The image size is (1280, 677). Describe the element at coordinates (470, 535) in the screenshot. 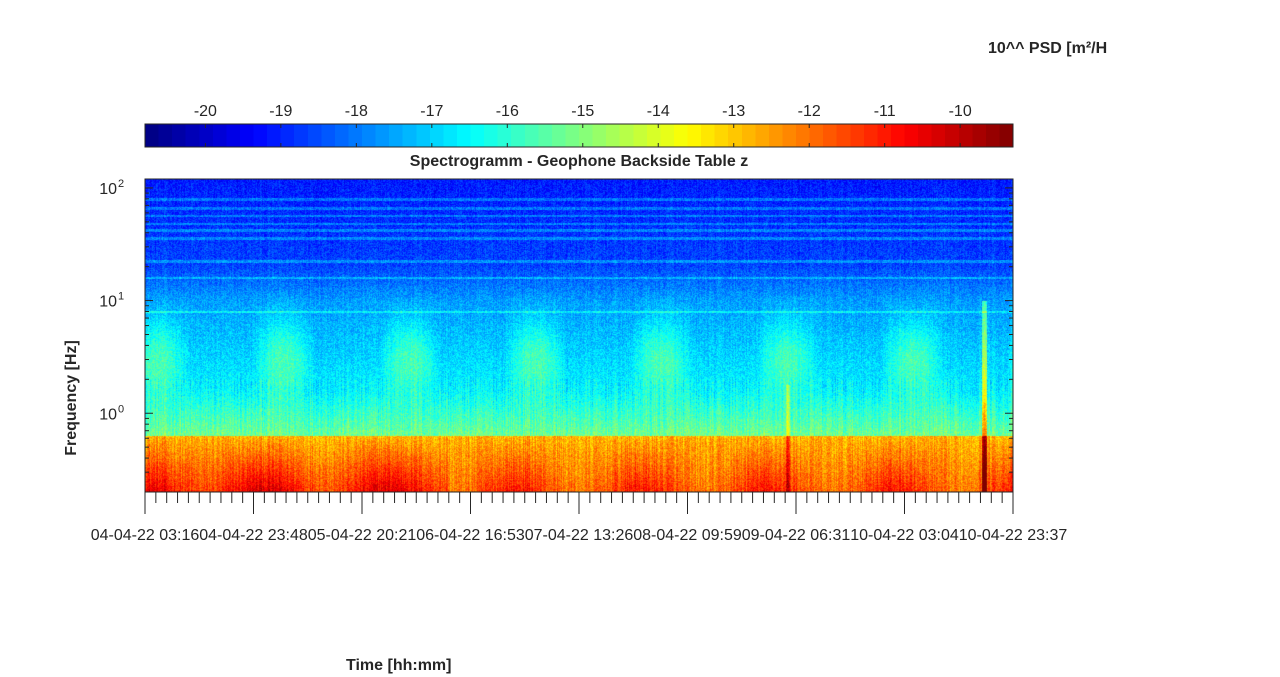

I see `x-tick-label: 06-04-22 16:53` at that location.